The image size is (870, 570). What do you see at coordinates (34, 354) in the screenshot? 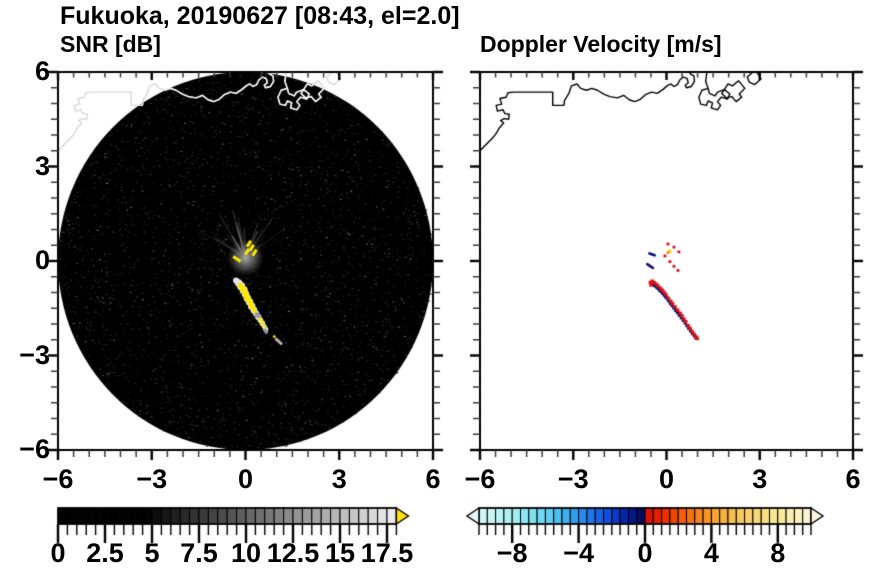
I see `y-tick-label: −3` at bounding box center [34, 354].